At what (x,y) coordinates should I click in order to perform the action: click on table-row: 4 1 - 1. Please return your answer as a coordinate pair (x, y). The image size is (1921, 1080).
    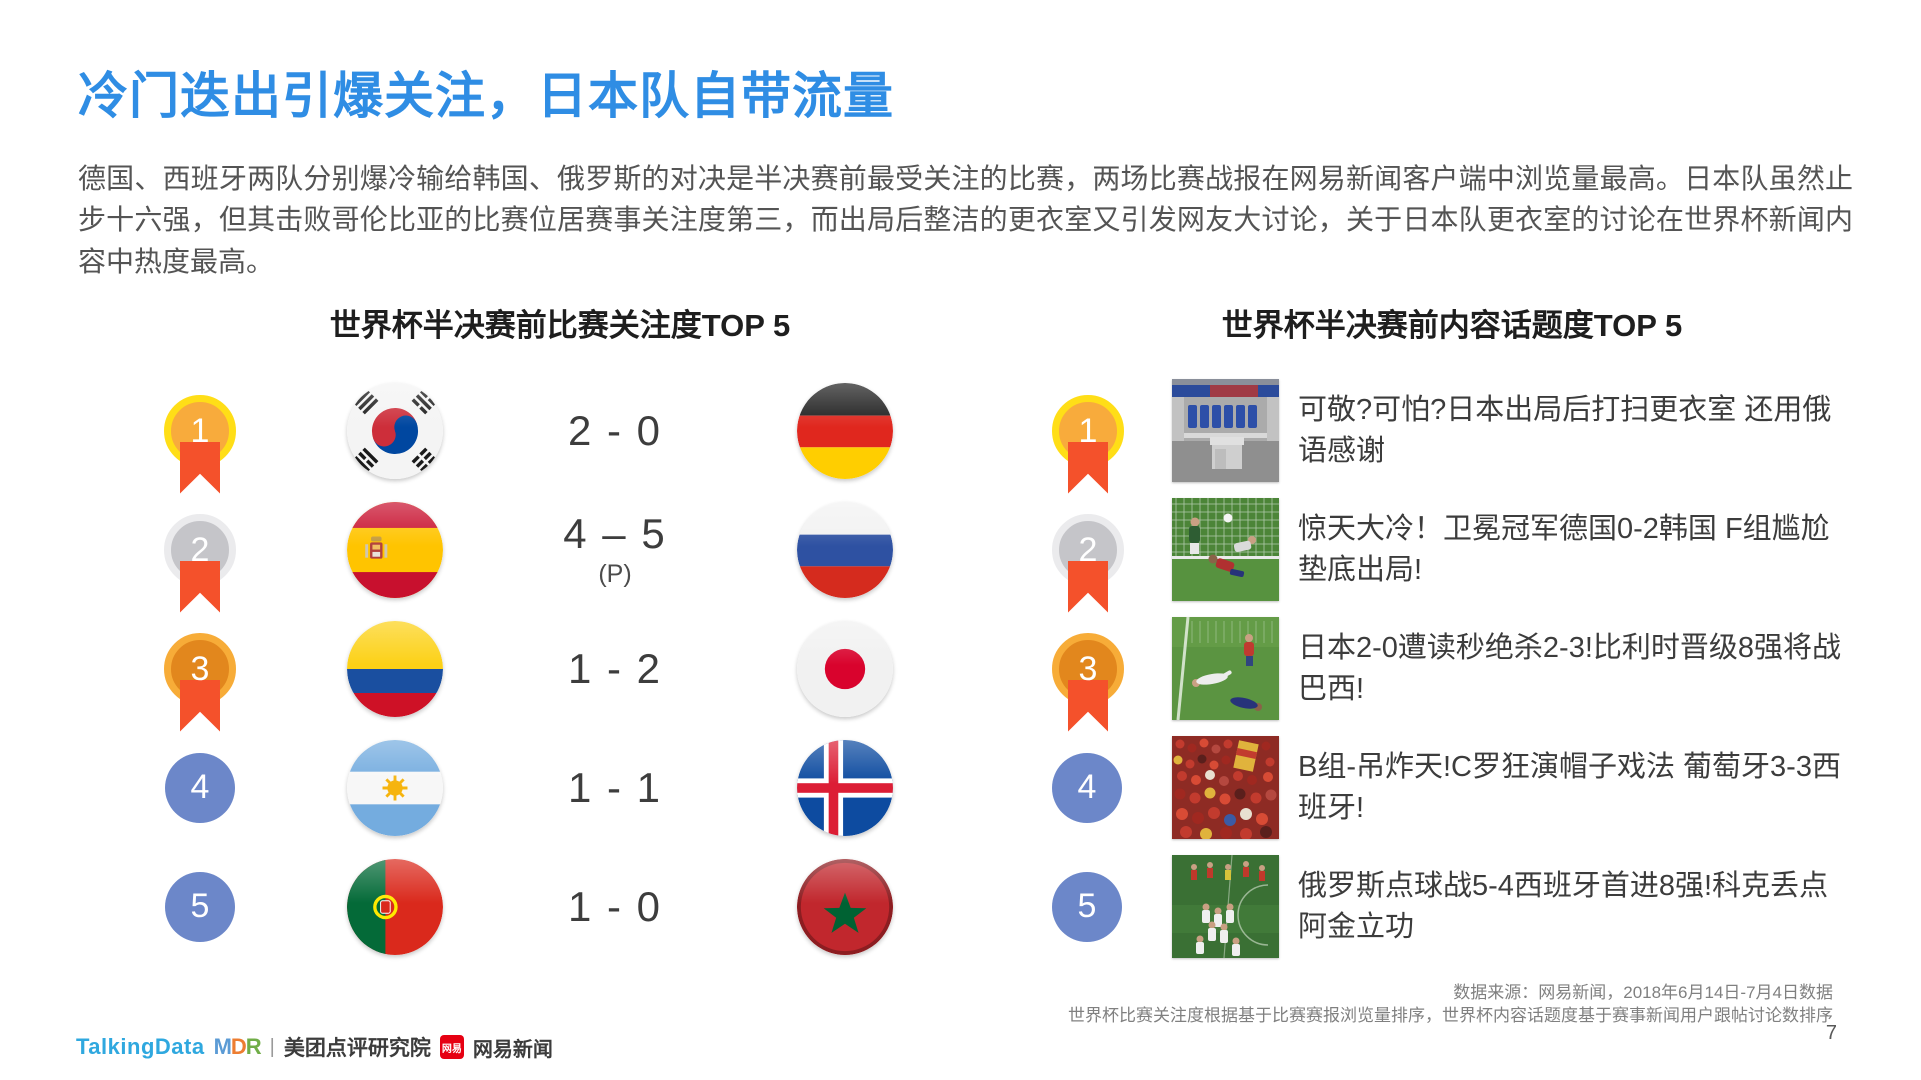
    Looking at the image, I should click on (560, 787).